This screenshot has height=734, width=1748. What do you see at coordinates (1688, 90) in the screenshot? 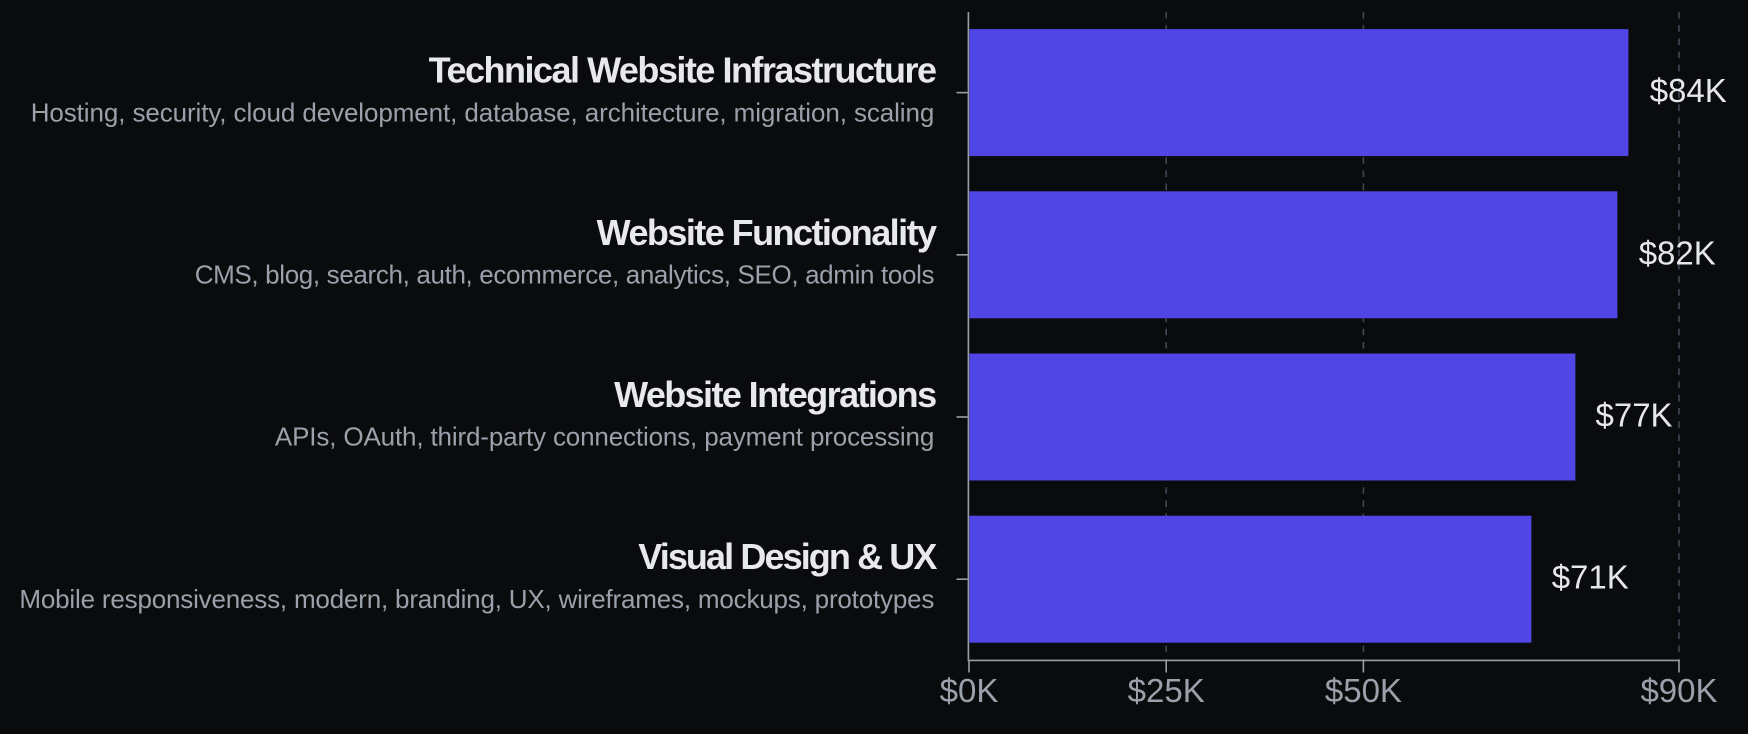
I see `svg-text: $84K` at bounding box center [1688, 90].